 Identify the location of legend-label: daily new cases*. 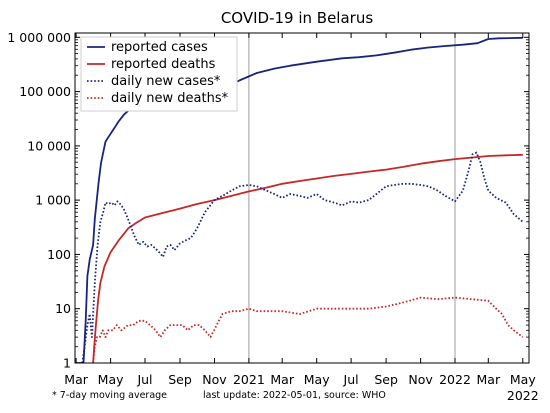
(166, 81).